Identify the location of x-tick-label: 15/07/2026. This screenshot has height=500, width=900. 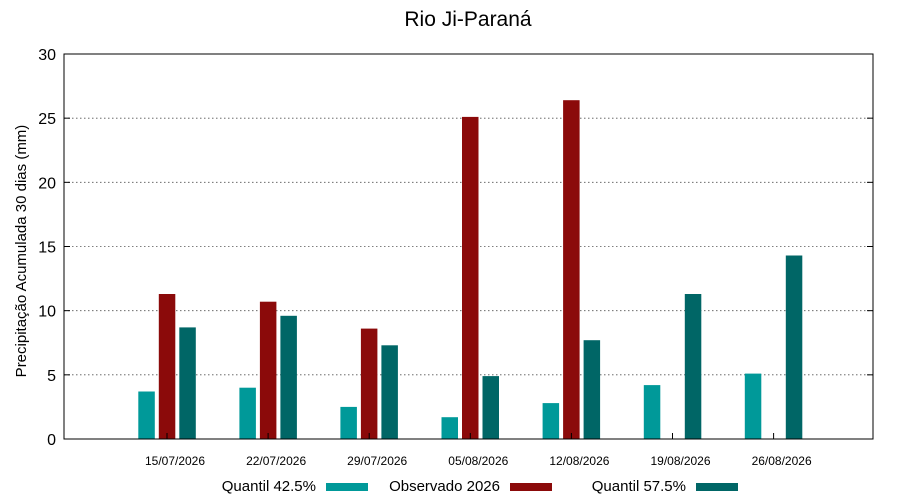
(175, 461).